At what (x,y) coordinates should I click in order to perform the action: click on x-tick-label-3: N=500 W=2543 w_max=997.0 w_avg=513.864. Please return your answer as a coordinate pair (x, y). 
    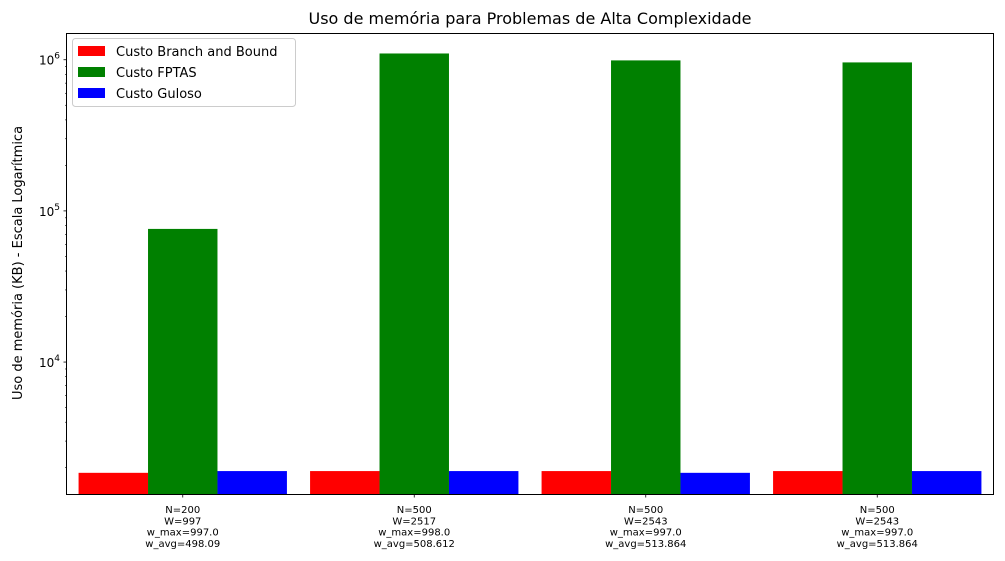
    Looking at the image, I should click on (645, 527).